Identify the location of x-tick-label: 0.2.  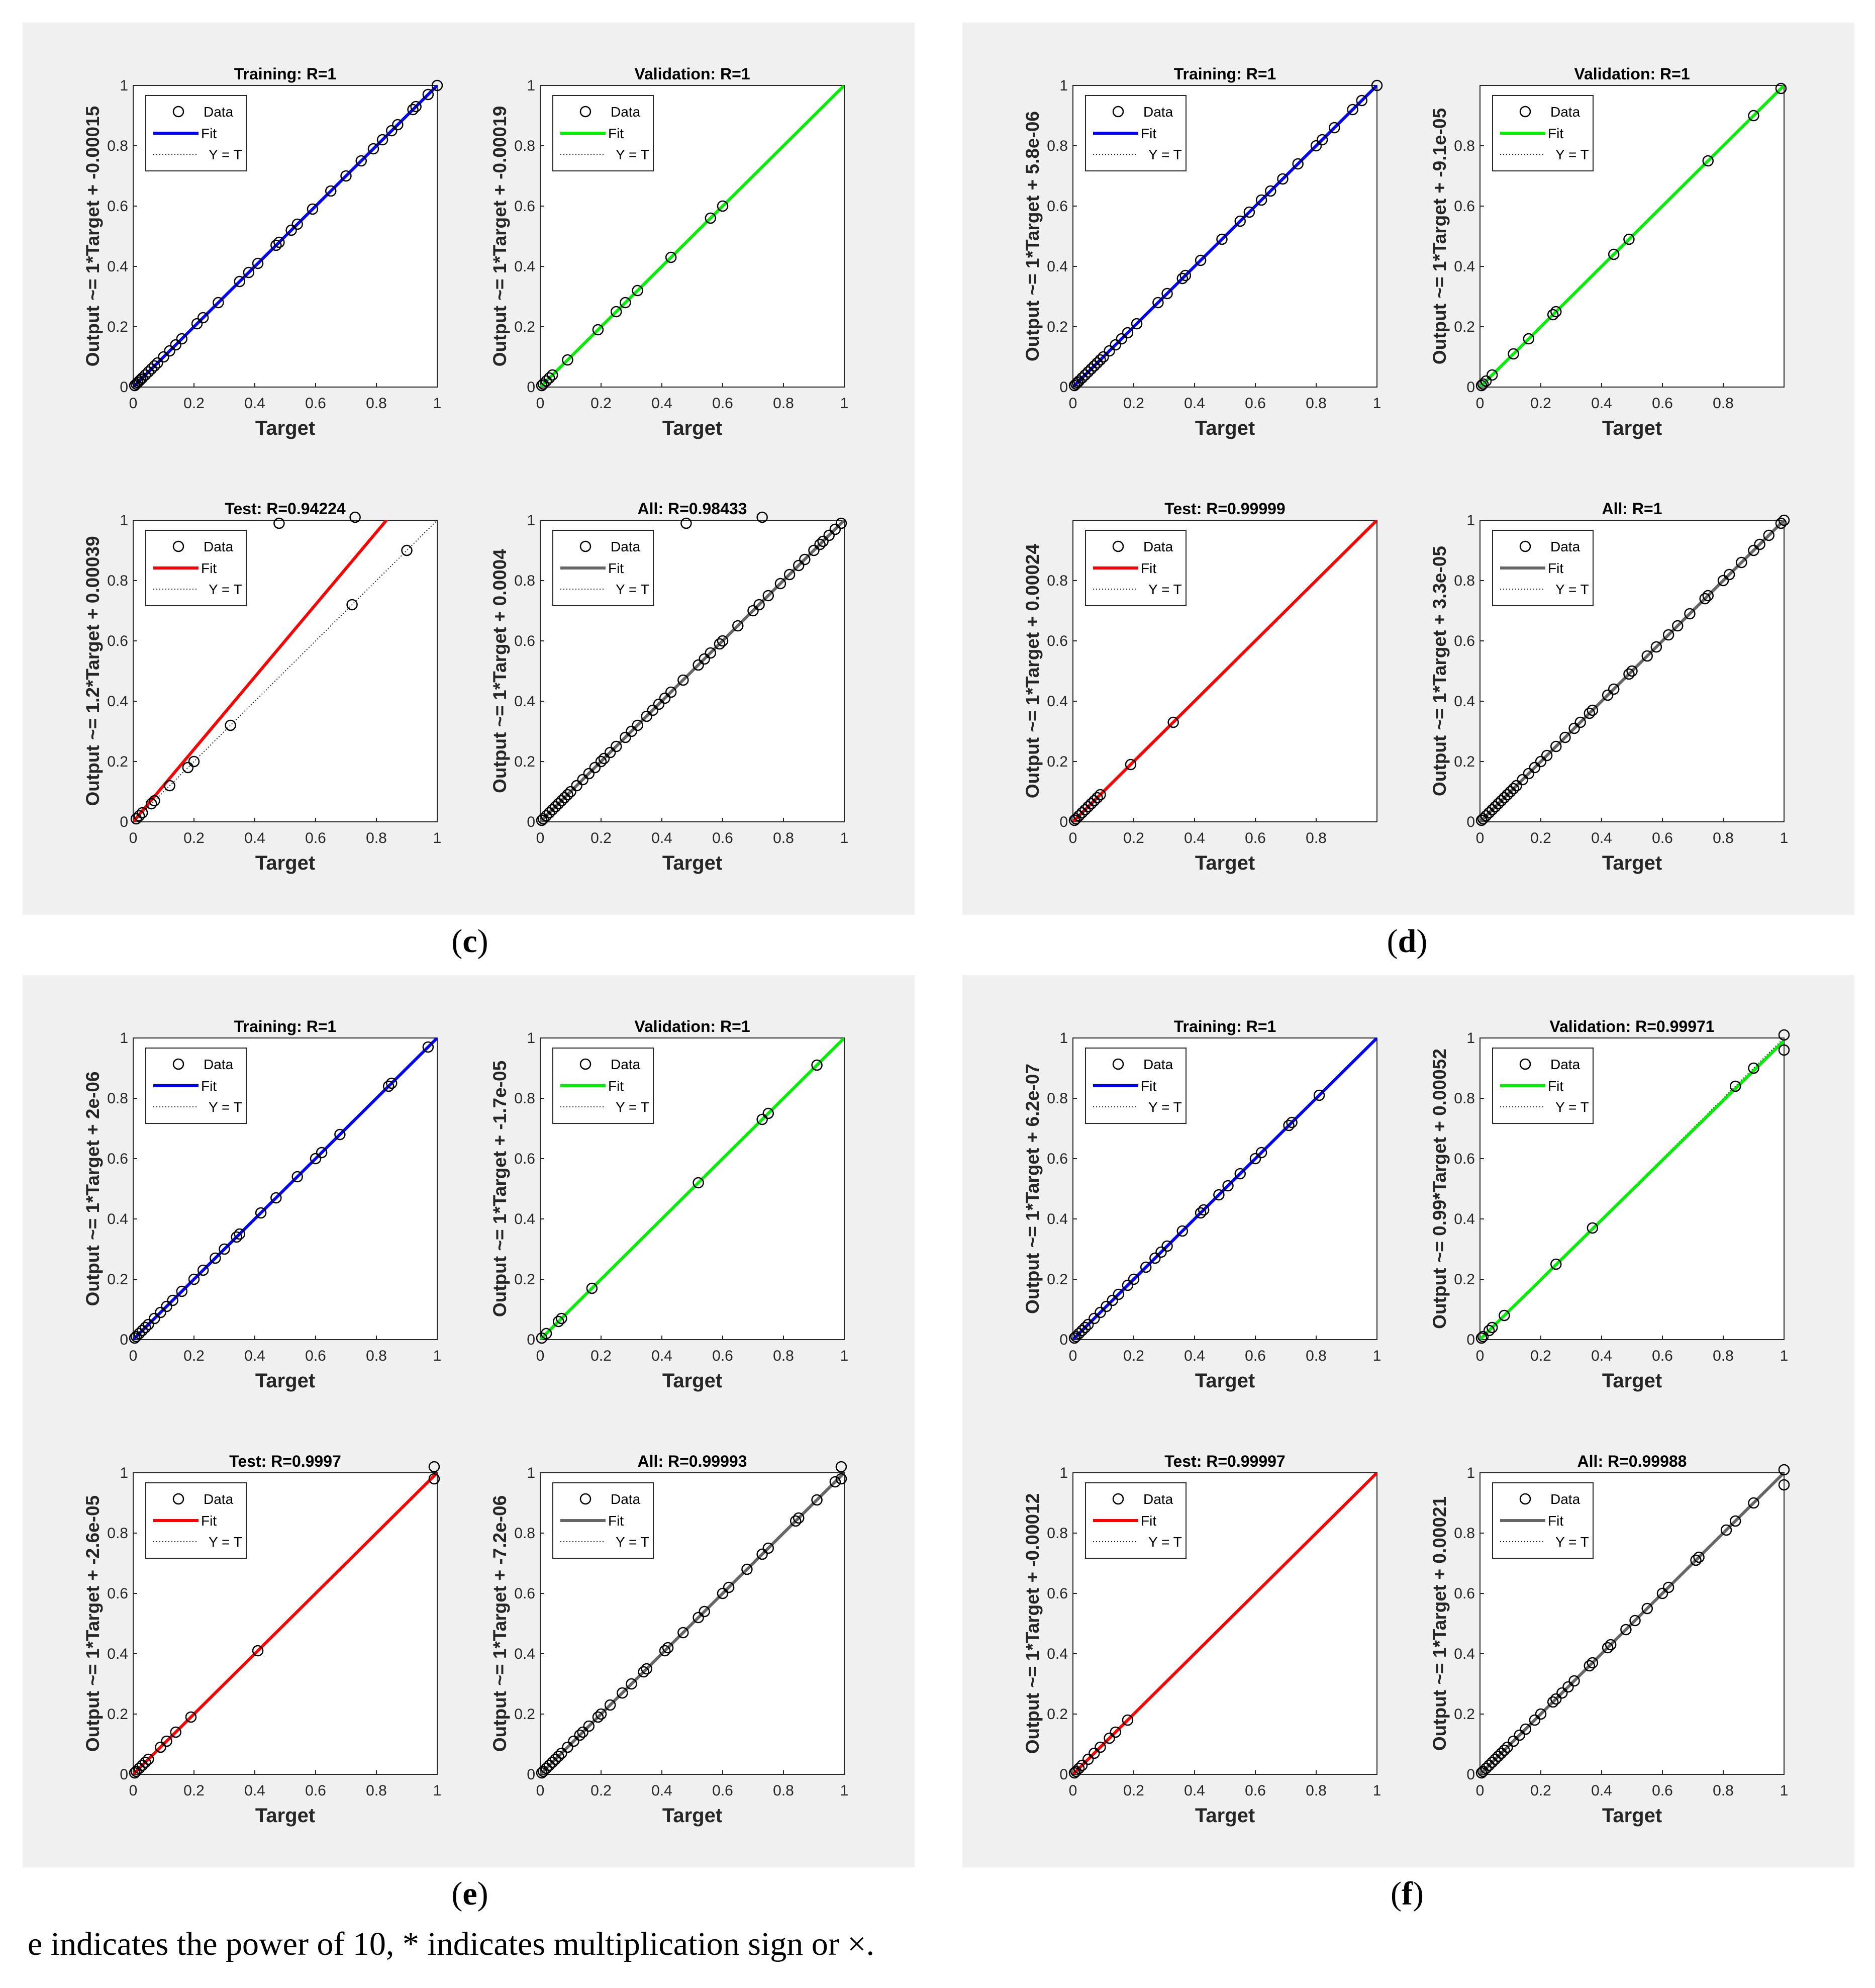
(1540, 838).